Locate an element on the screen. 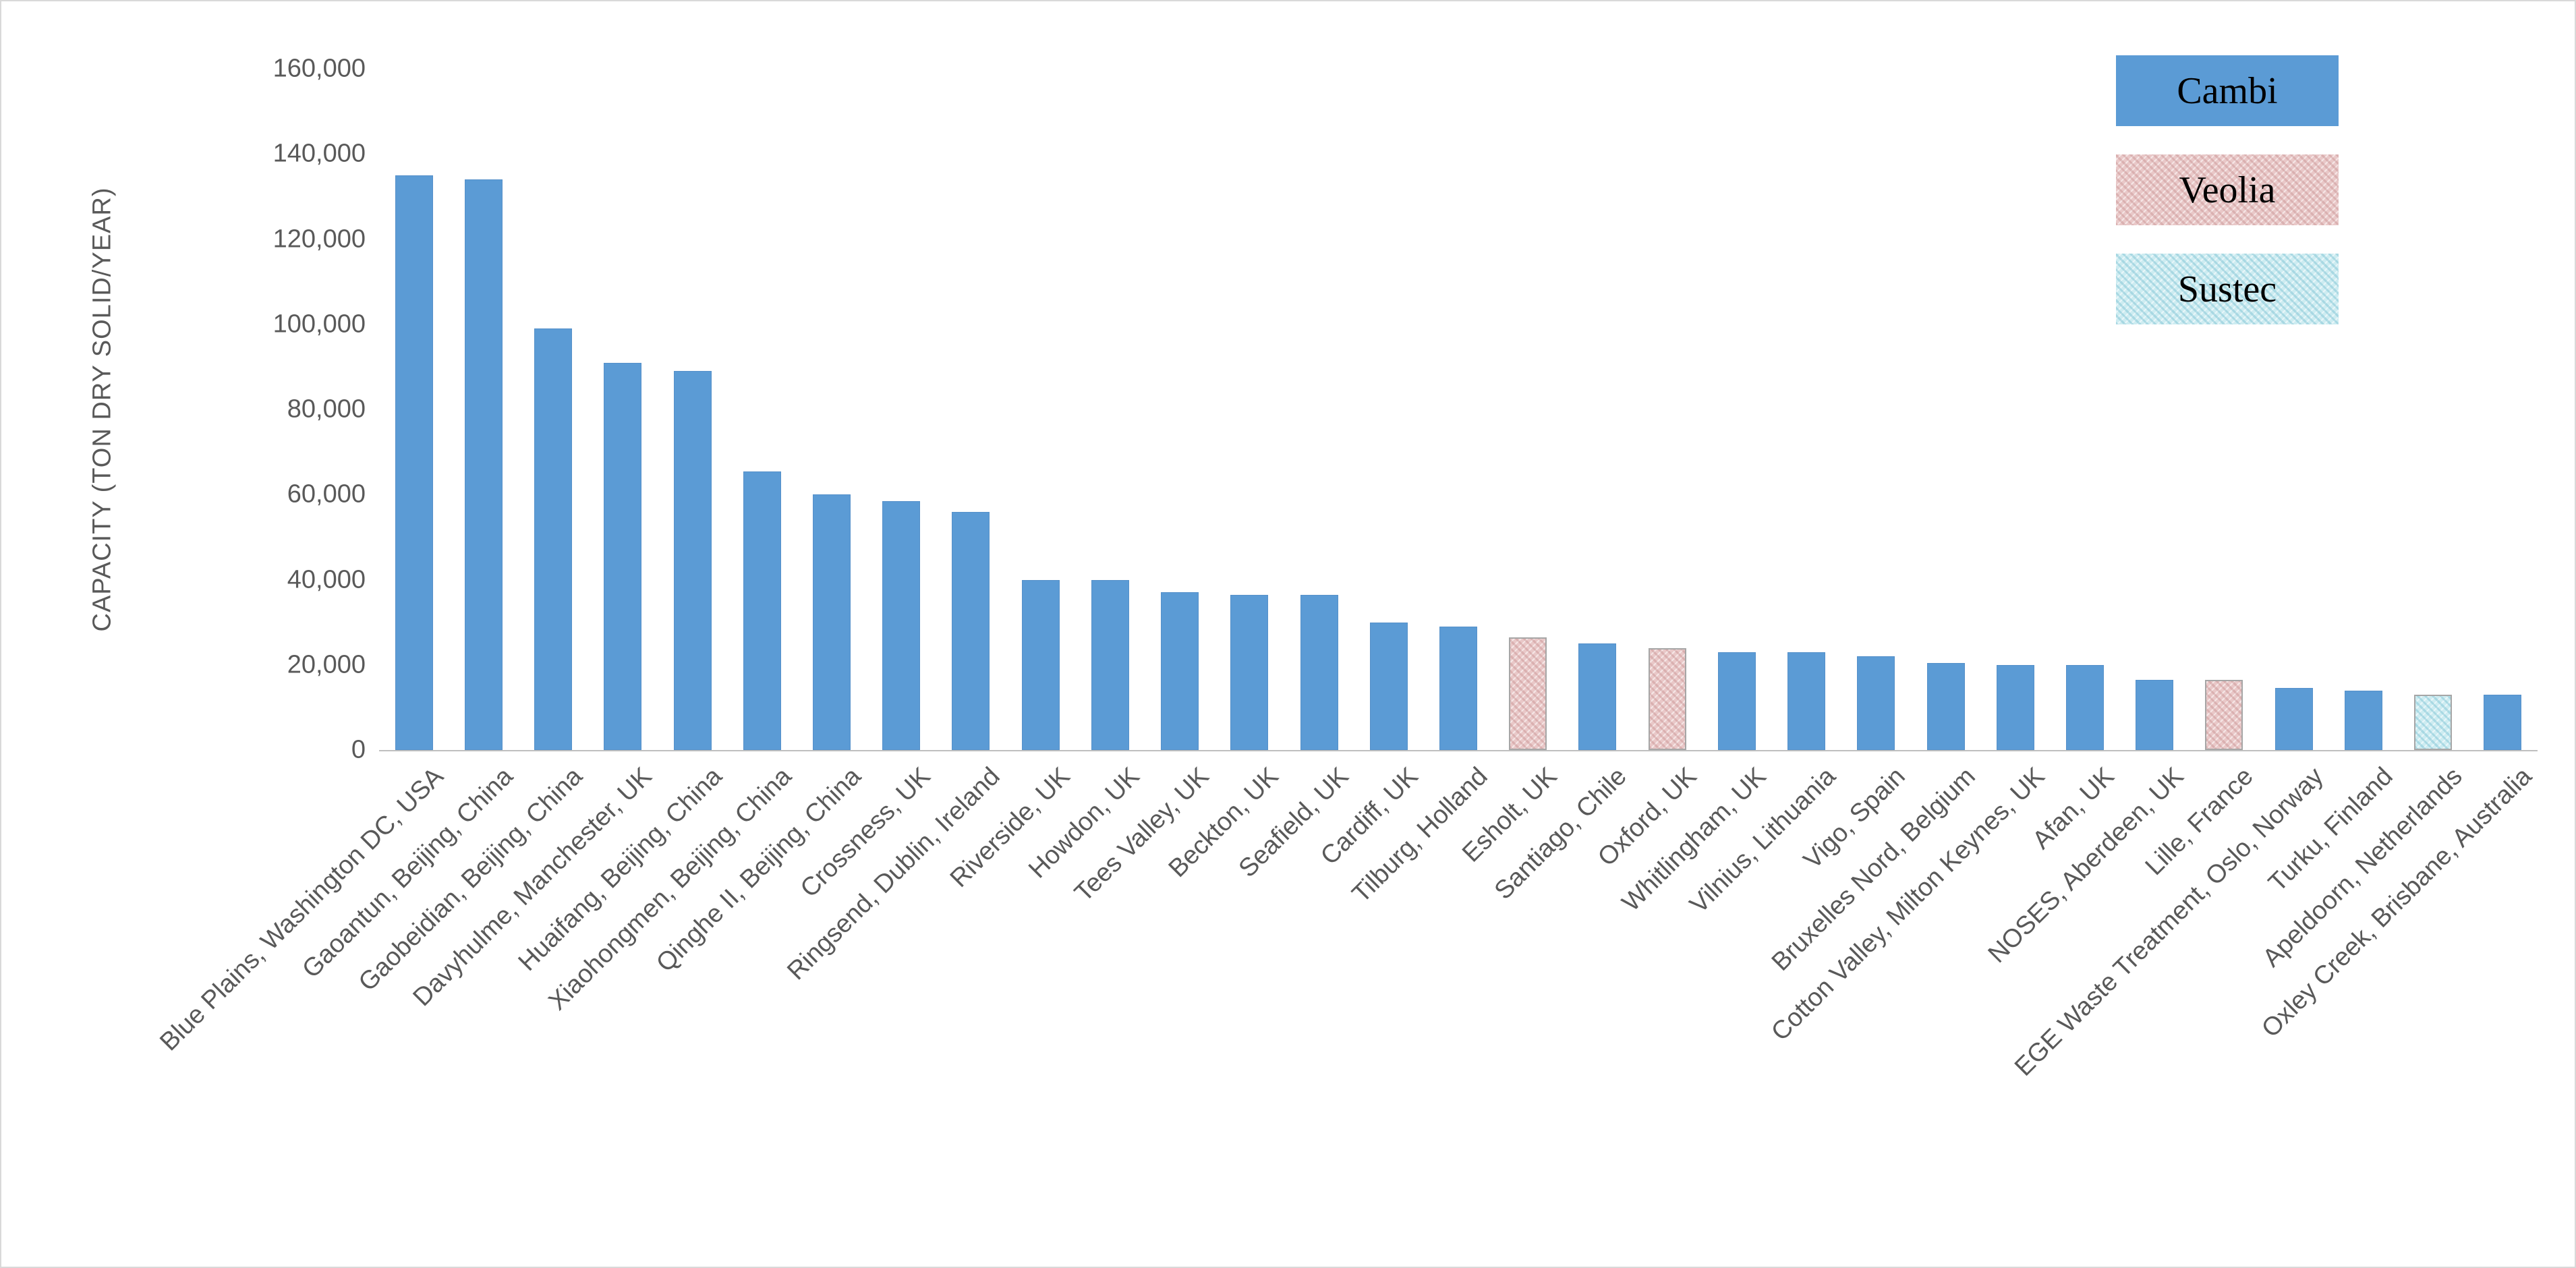 The width and height of the screenshot is (2576, 1268). y-tick-label: 140,000 is located at coordinates (319, 153).